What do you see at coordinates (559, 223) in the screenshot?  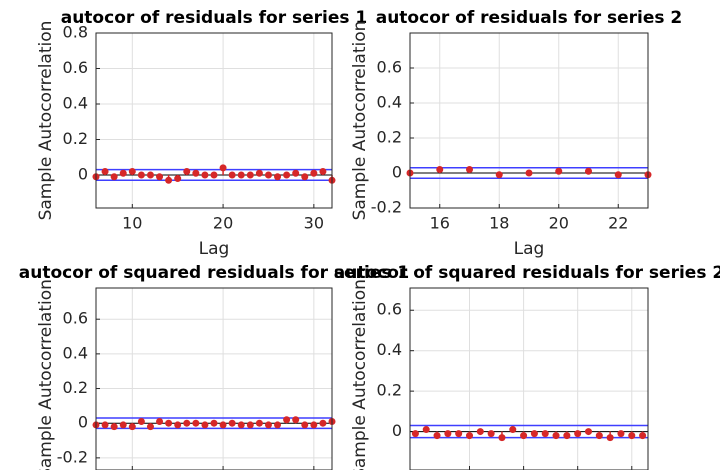 I see `x-tick-label: 20` at bounding box center [559, 223].